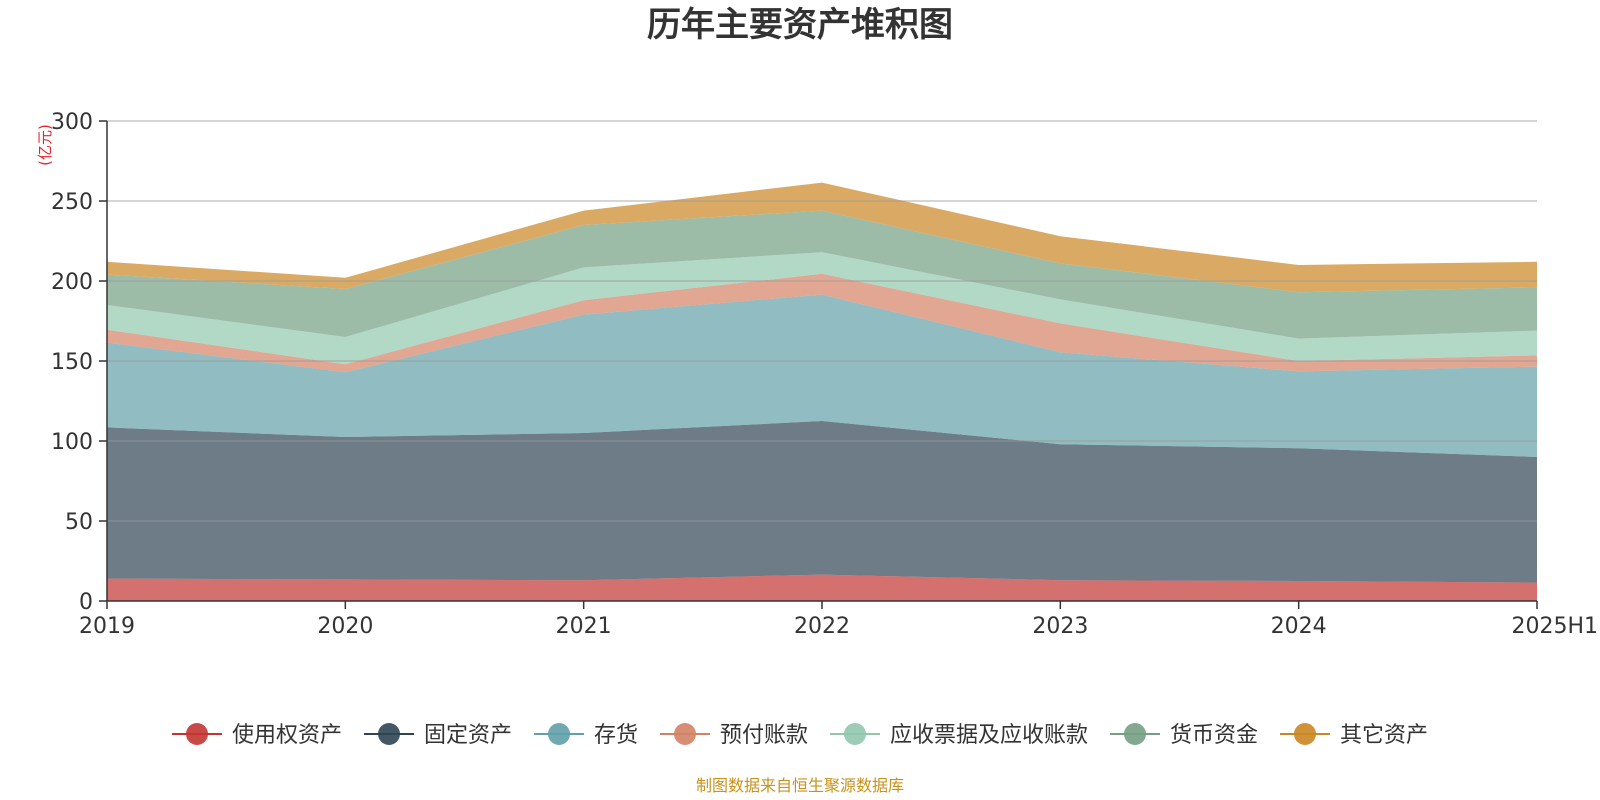  I want to click on legend-item-1: 使用权资产, so click(257, 735).